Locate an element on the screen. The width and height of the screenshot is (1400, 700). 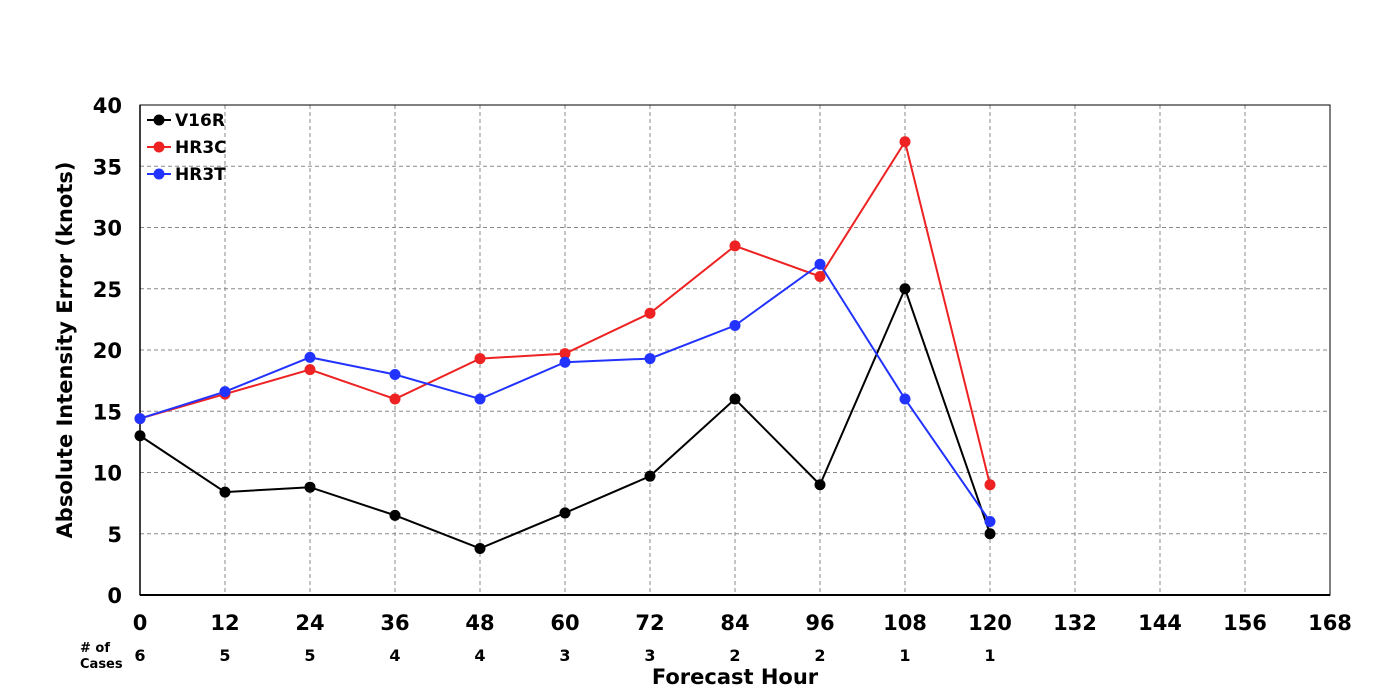
y-tick-label: 15 is located at coordinates (107, 412).